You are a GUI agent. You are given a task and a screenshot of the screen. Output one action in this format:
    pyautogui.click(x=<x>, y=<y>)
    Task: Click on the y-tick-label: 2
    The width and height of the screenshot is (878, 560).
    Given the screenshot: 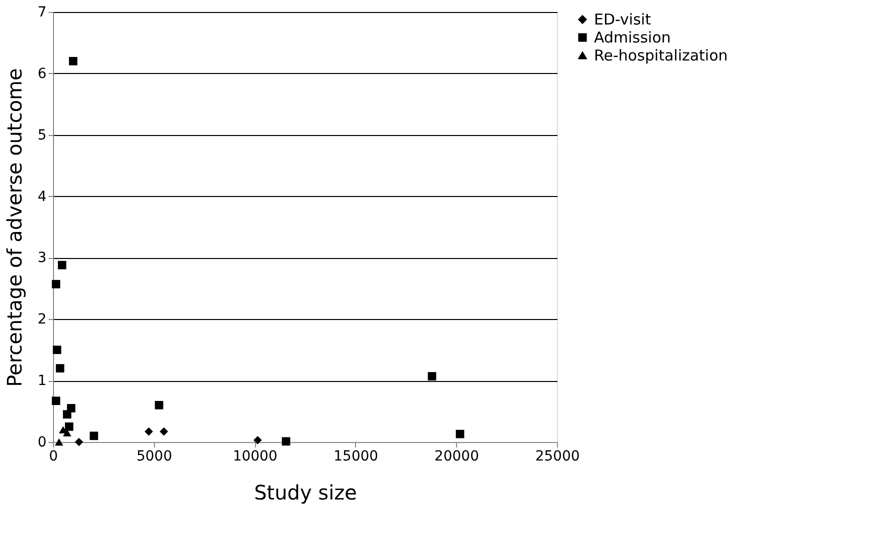 What is the action you would take?
    pyautogui.click(x=42, y=320)
    